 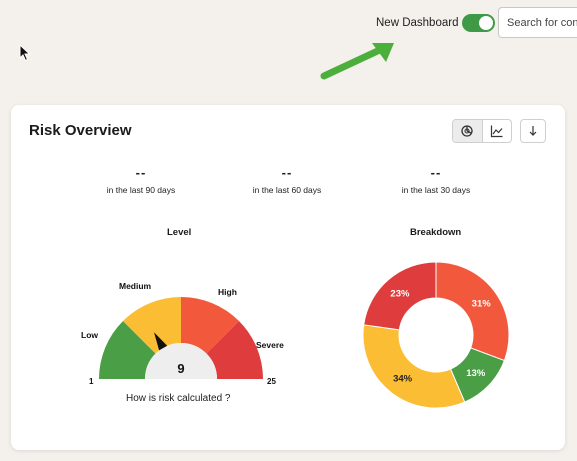 I want to click on mouse-pointer-icon, so click(x=25, y=53).